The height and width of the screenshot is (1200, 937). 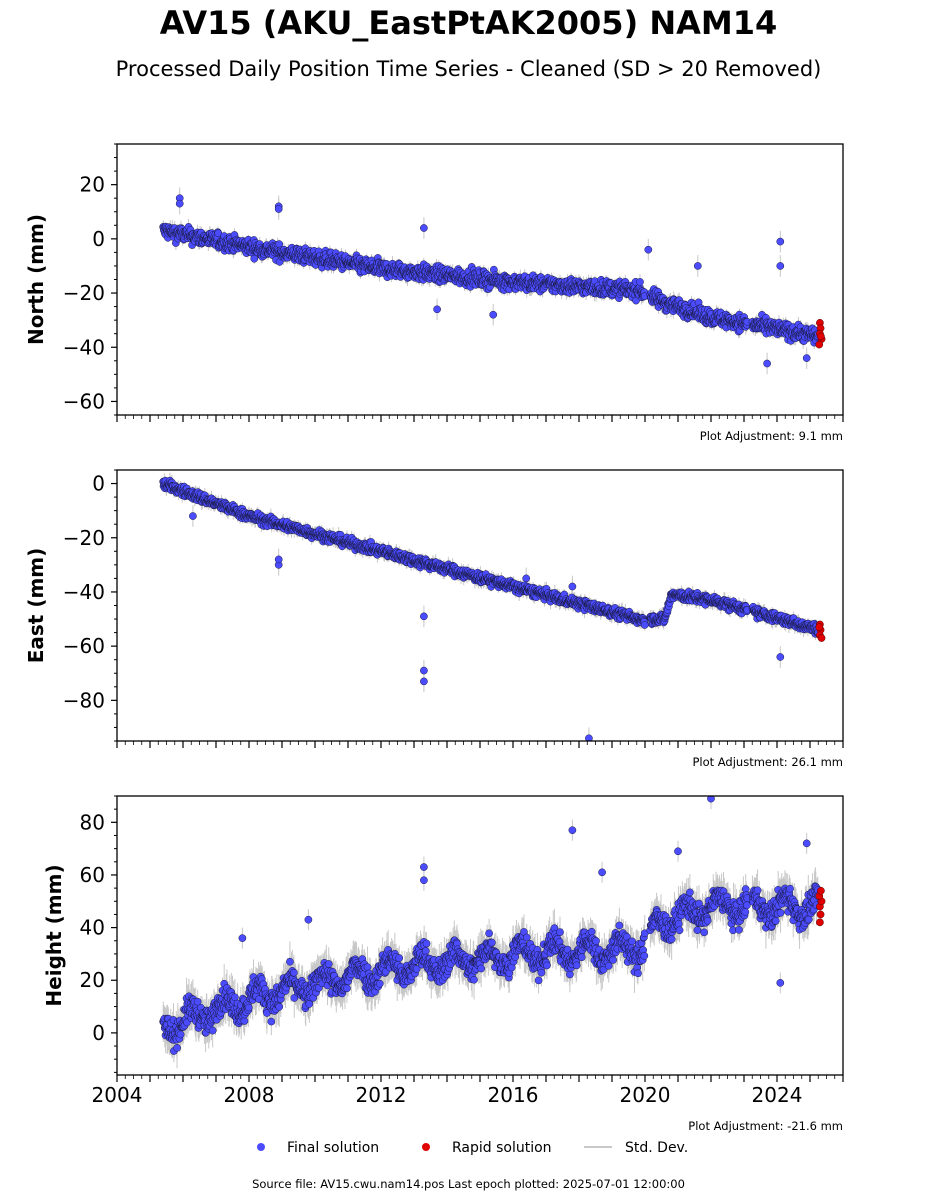 What do you see at coordinates (84, 293) in the screenshot?
I see `y-tick-label: −20` at bounding box center [84, 293].